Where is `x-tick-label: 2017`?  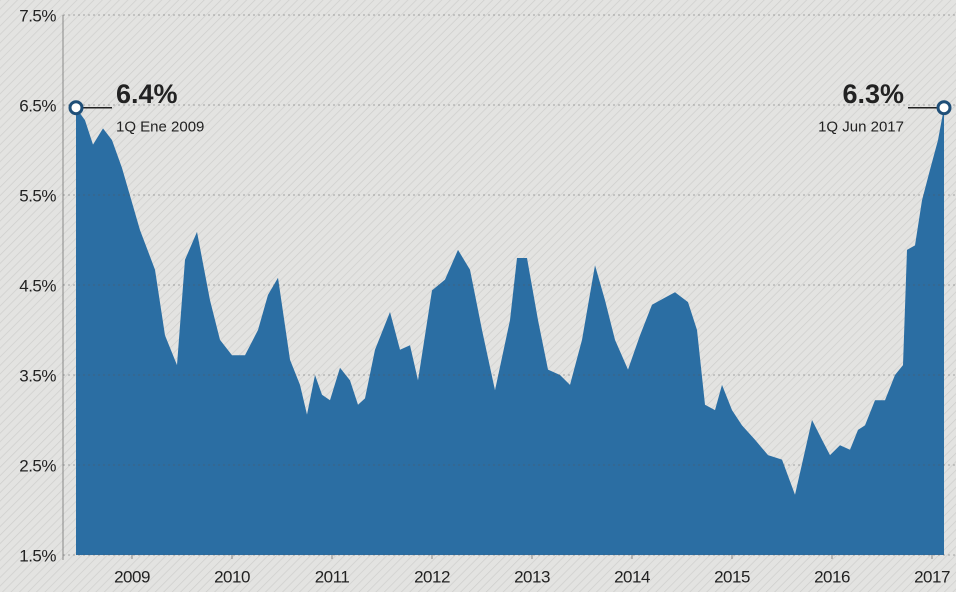 x-tick-label: 2017 is located at coordinates (932, 576).